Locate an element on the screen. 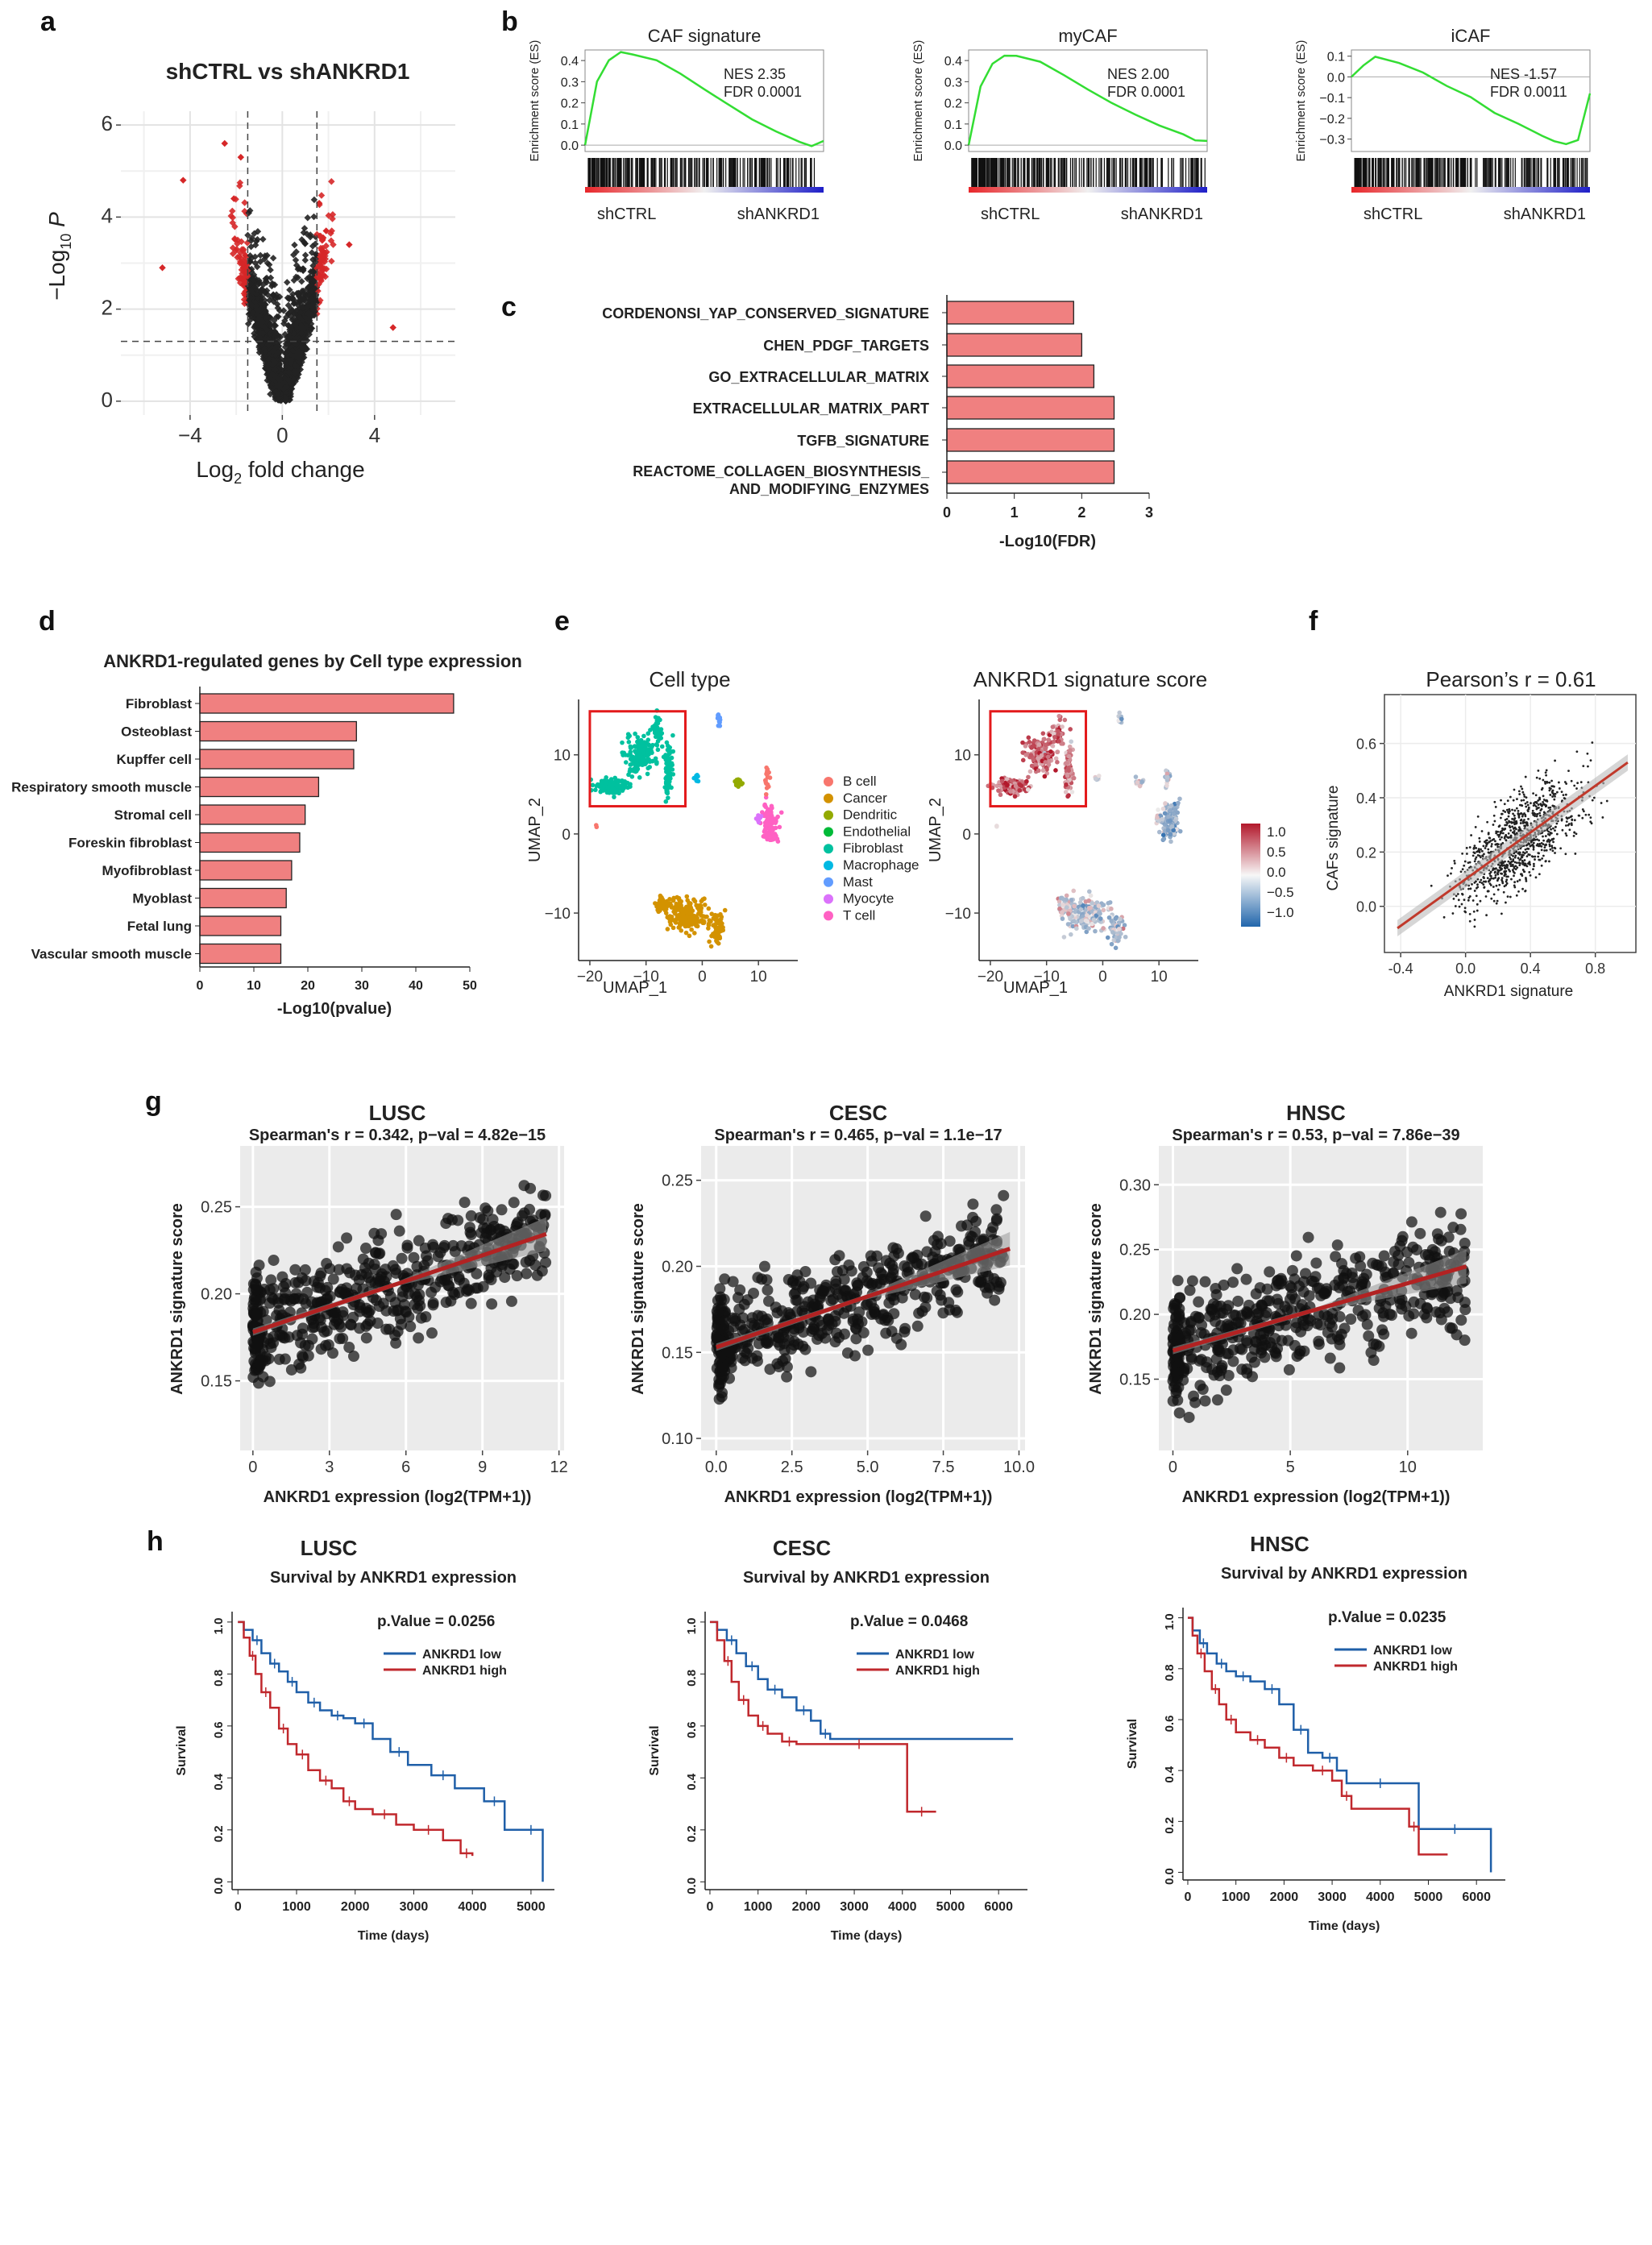  left-label: shCTRL is located at coordinates (626, 214).